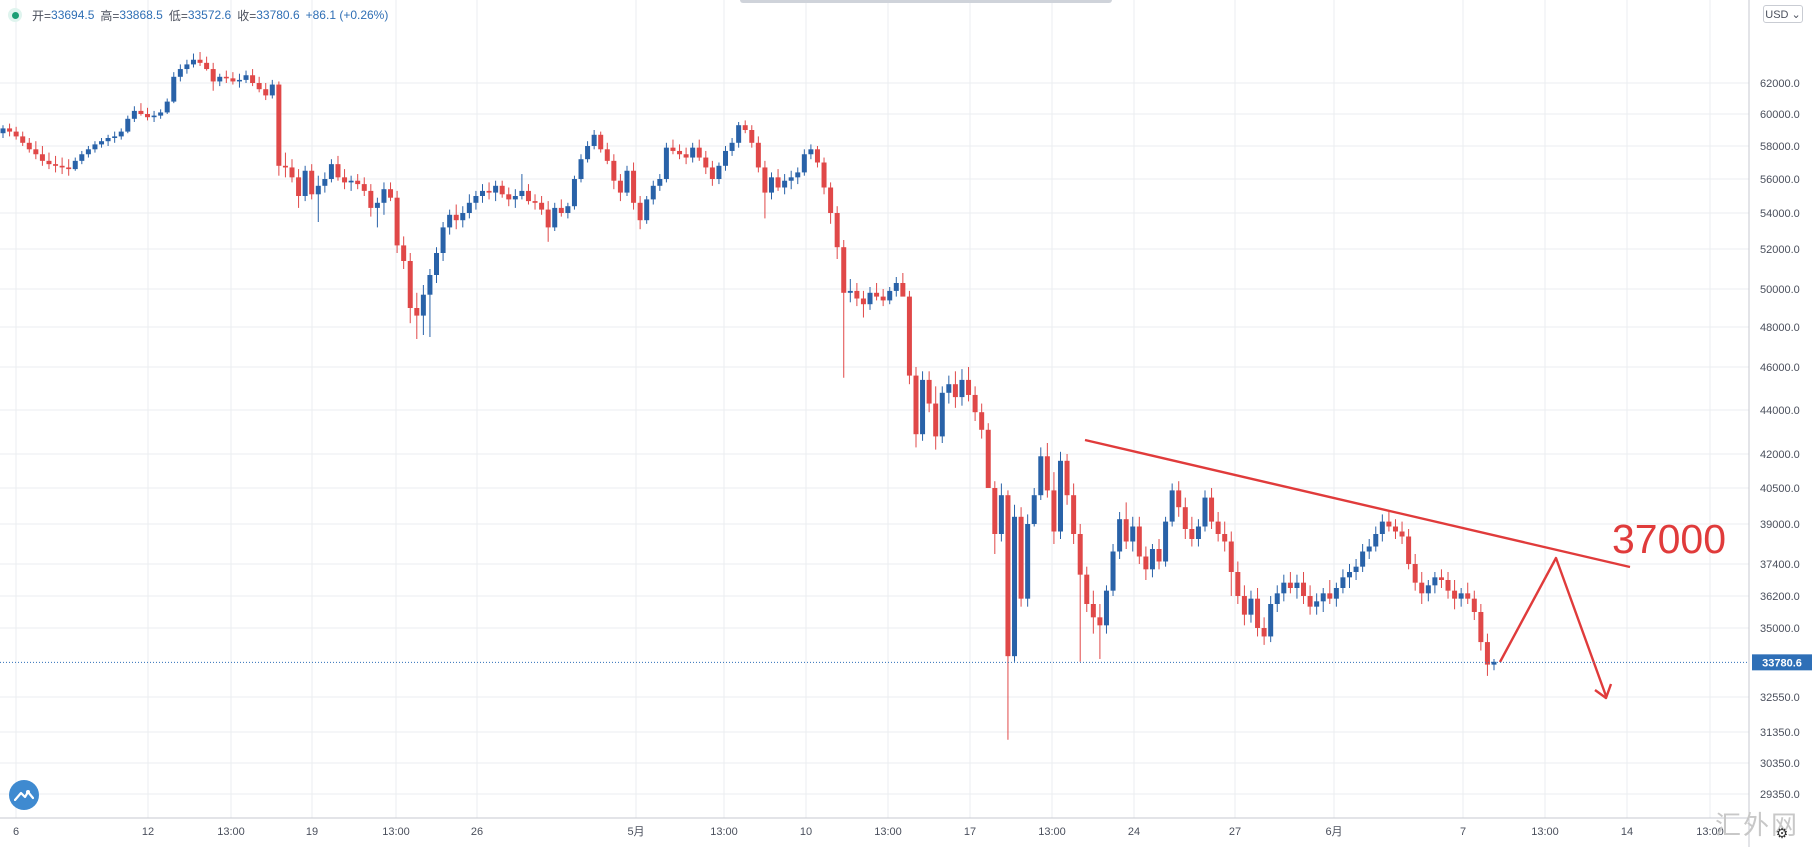  I want to click on x-tick-label-13: 27, so click(1235, 832).